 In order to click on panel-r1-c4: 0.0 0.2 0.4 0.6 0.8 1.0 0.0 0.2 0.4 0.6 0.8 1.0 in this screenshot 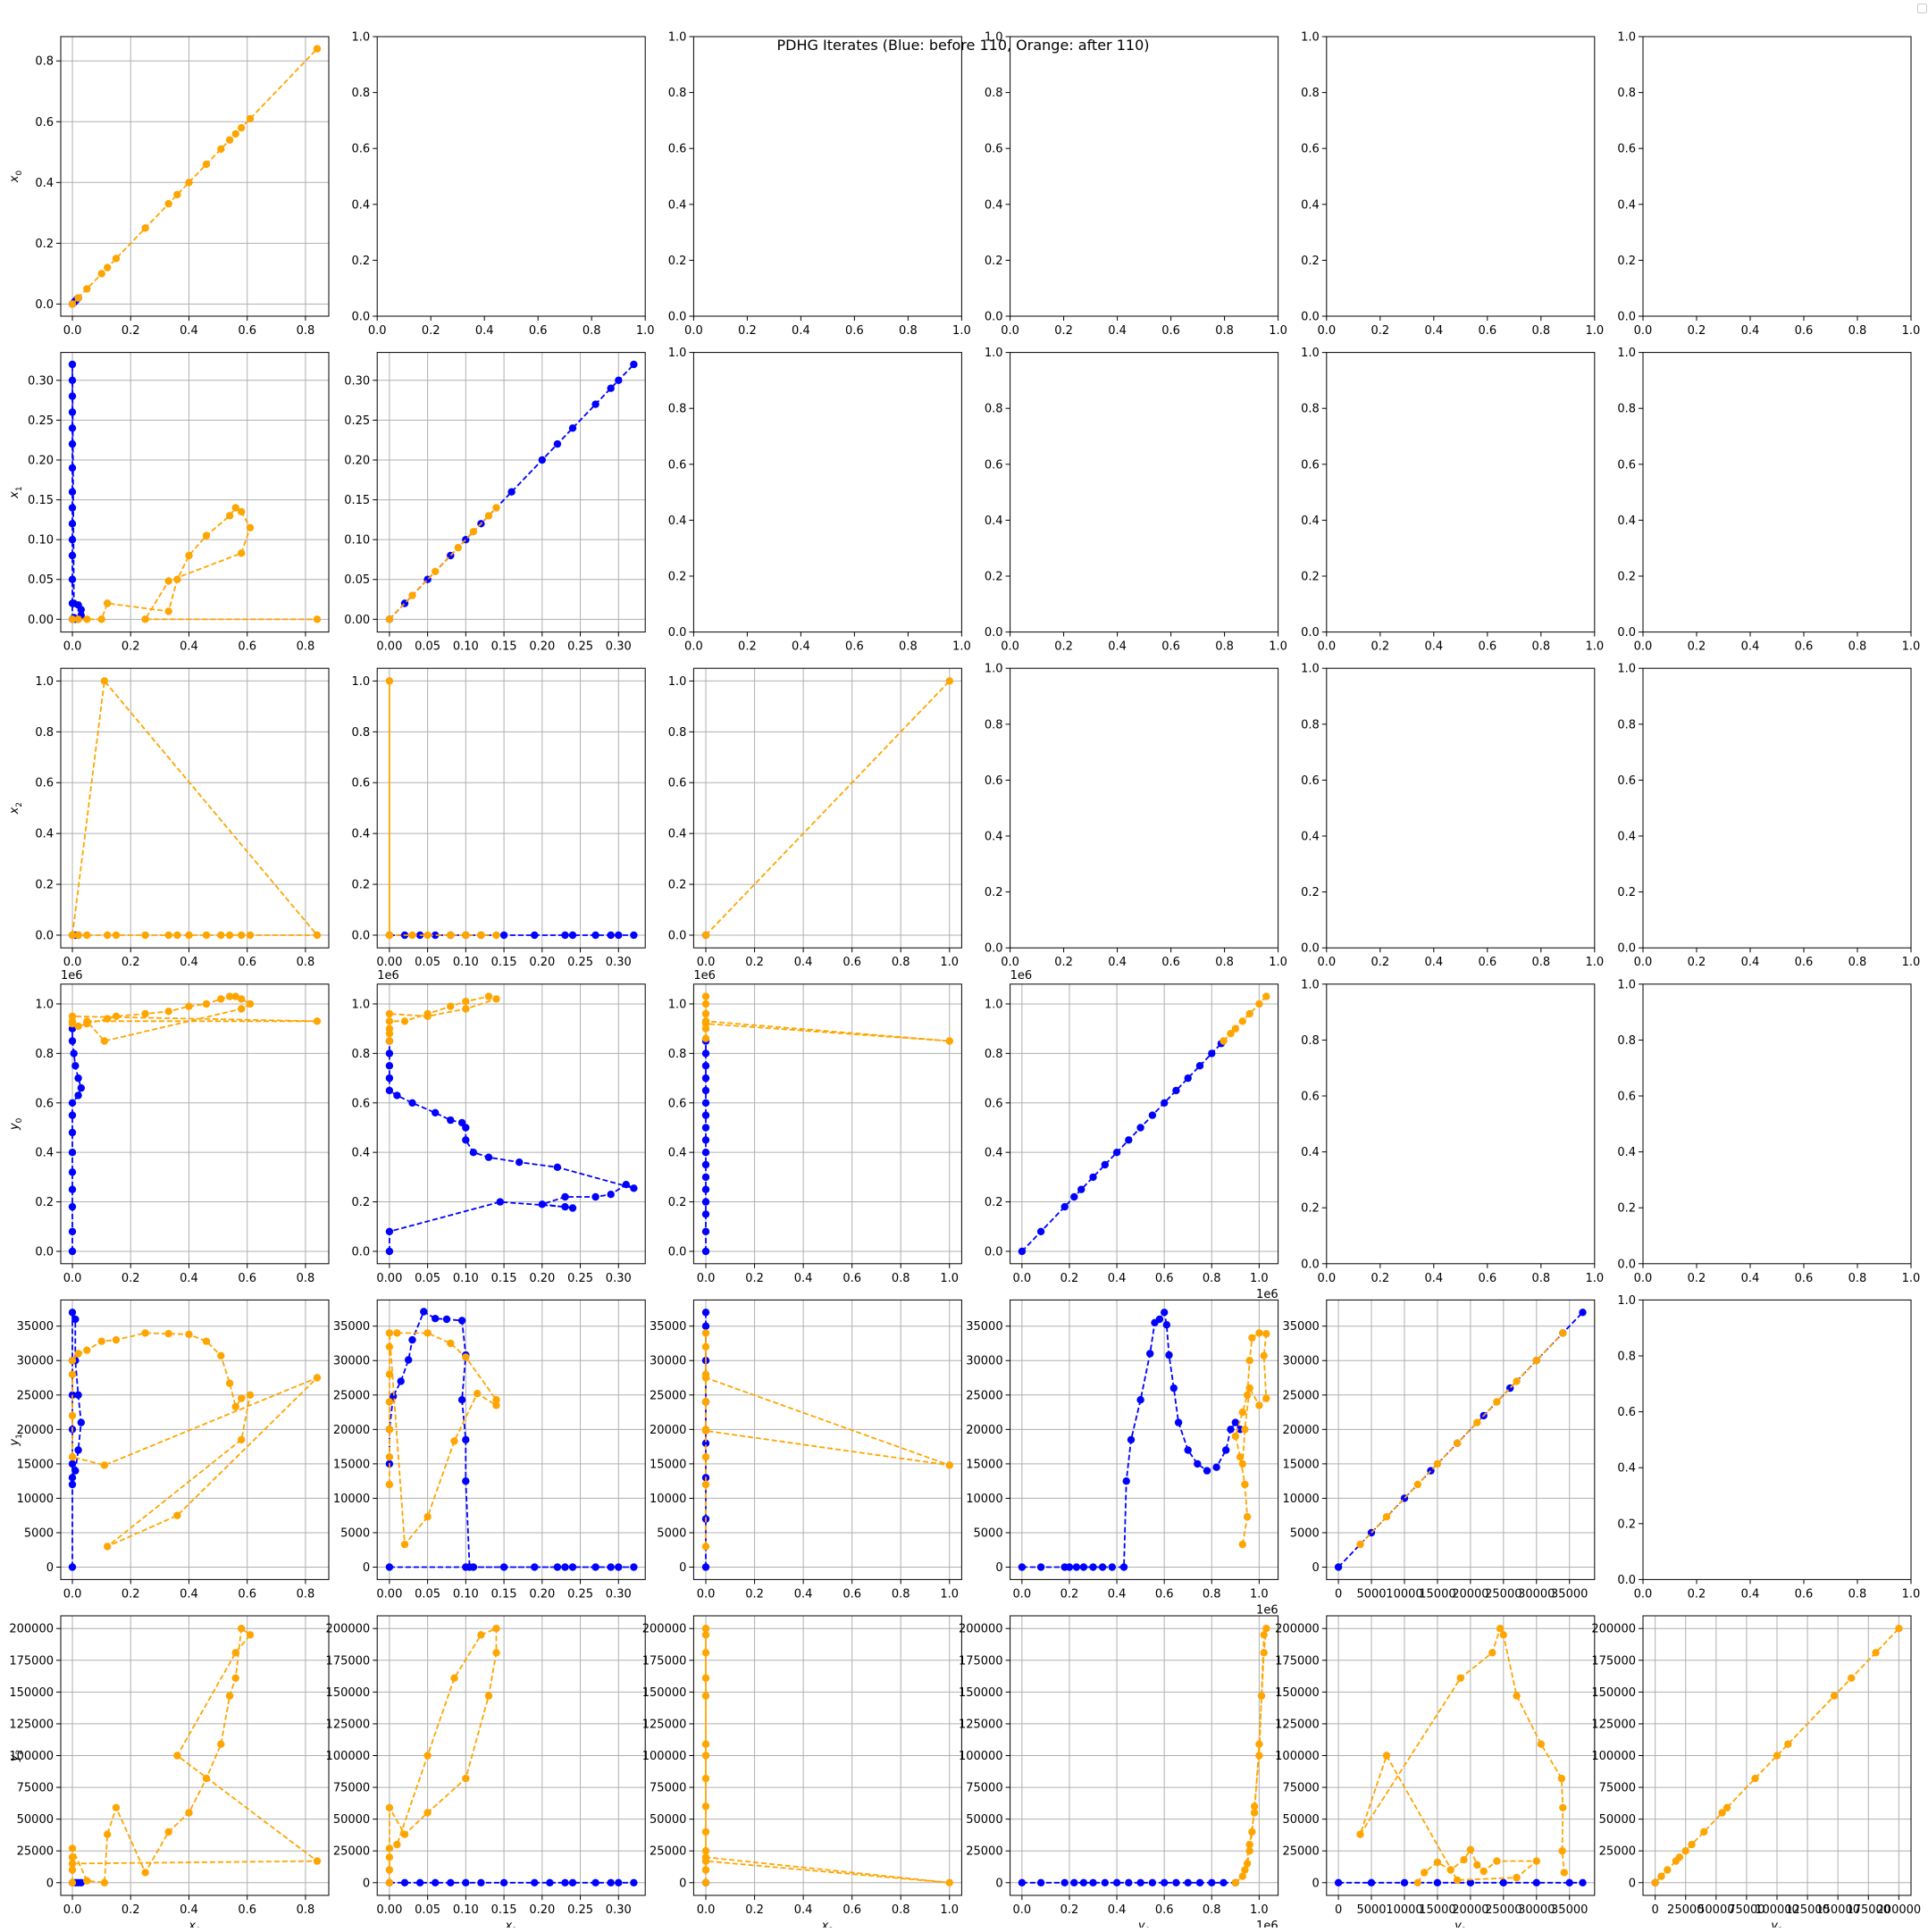, I will do `click(1452, 500)`.